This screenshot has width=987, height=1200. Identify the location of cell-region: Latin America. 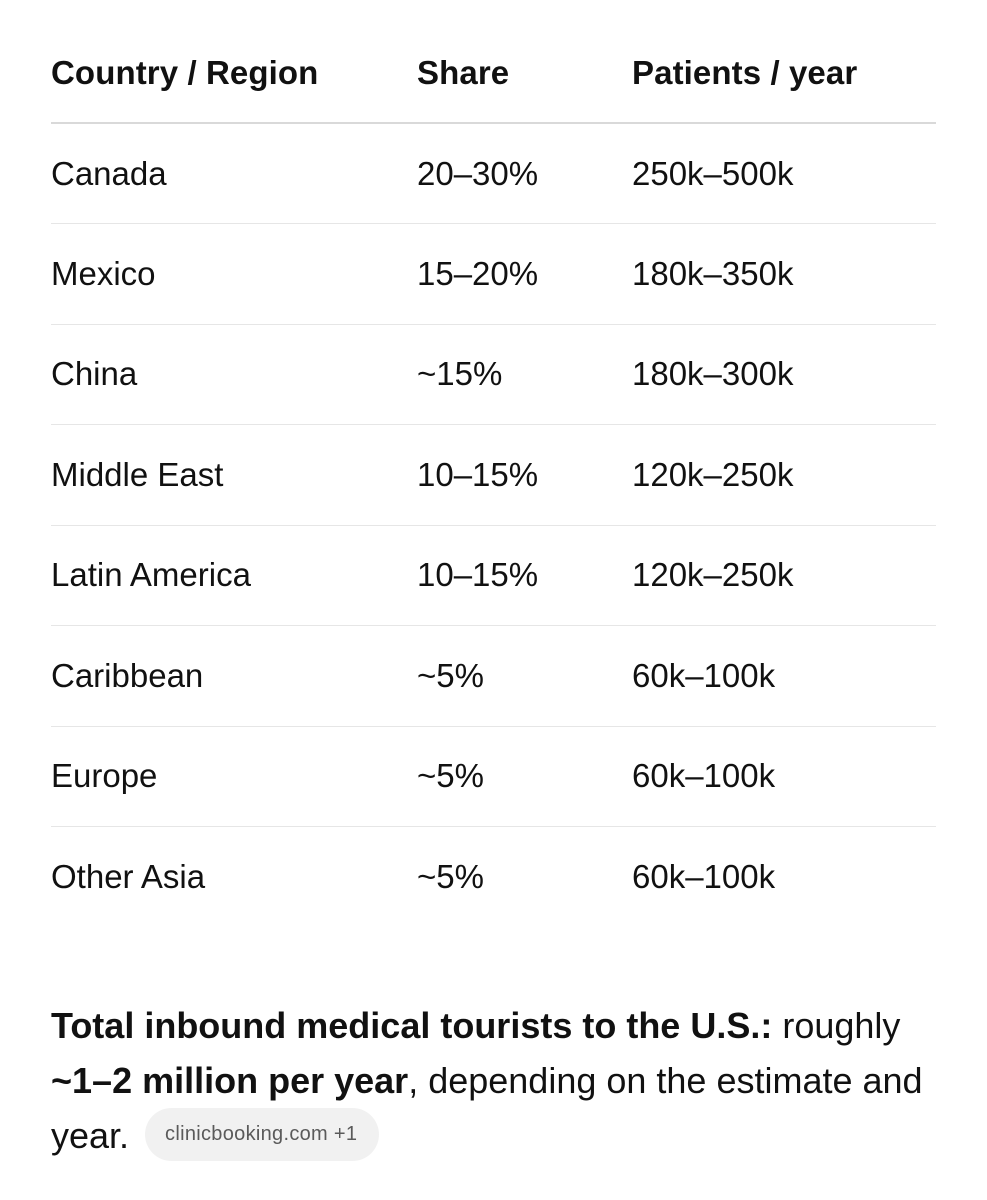
(234, 575).